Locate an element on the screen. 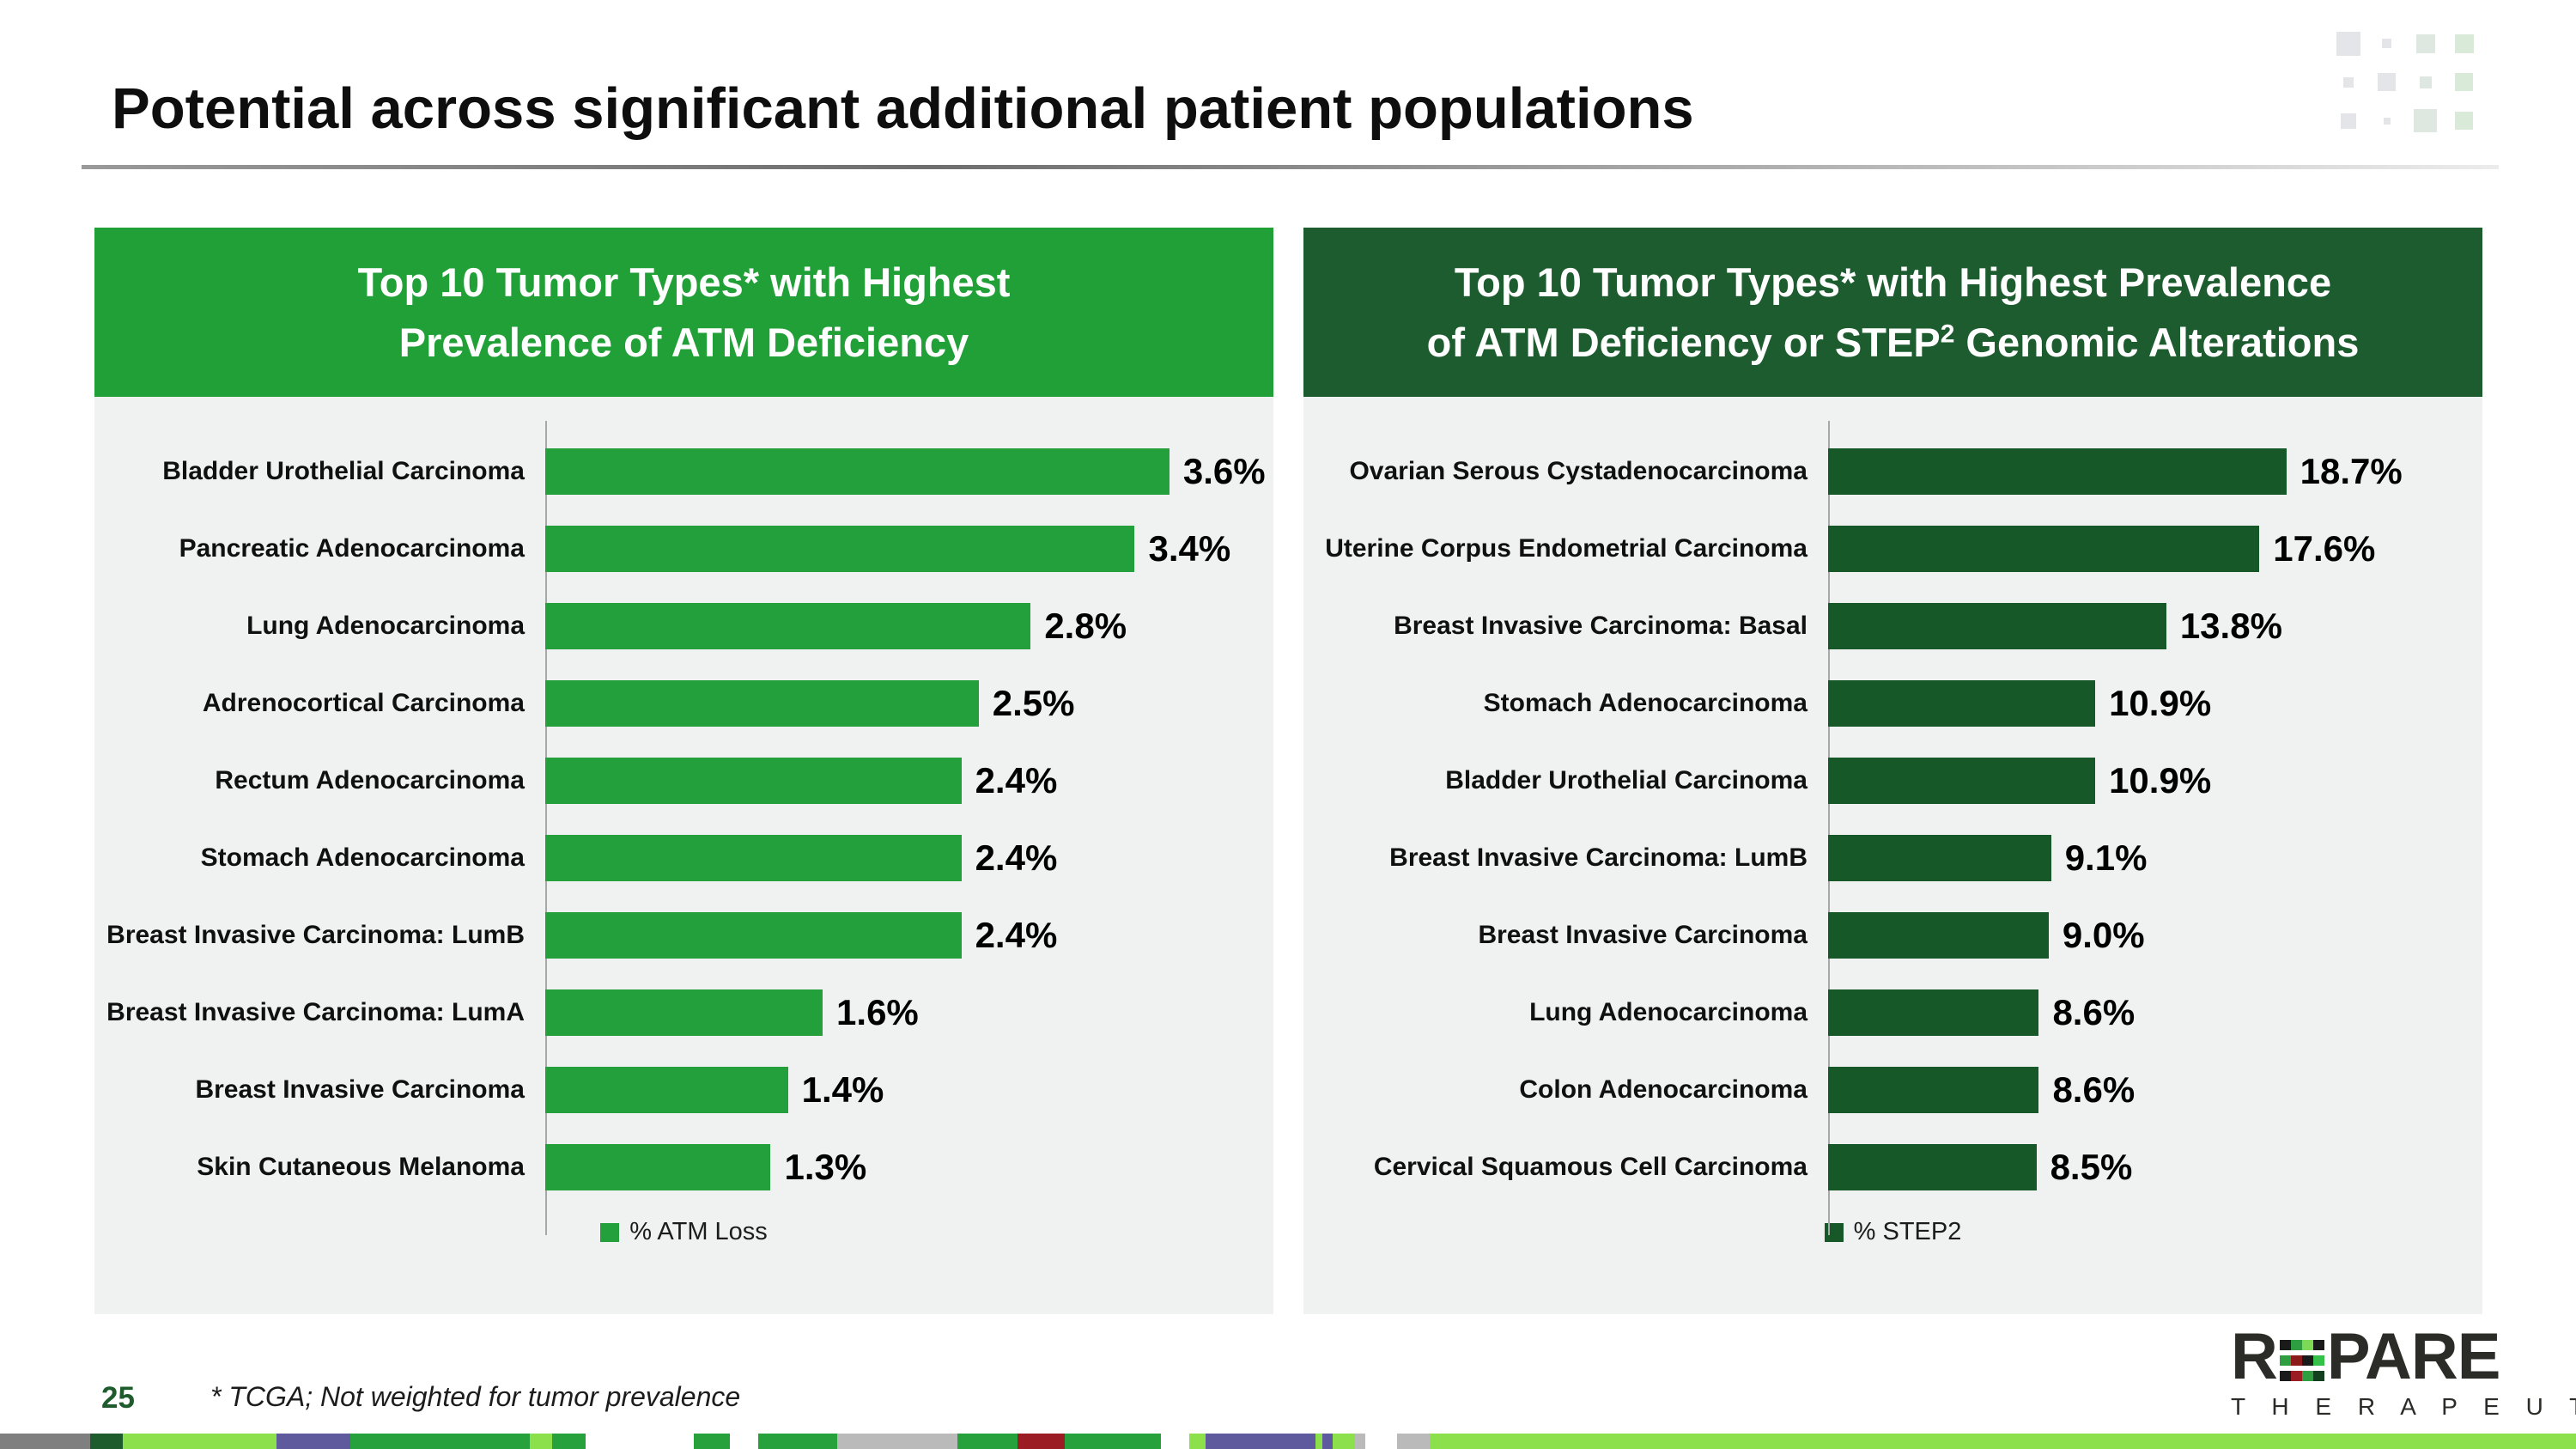 Image resolution: width=2576 pixels, height=1449 pixels. category-label: Breast Invasive Carcinoma: Basal is located at coordinates (1601, 626).